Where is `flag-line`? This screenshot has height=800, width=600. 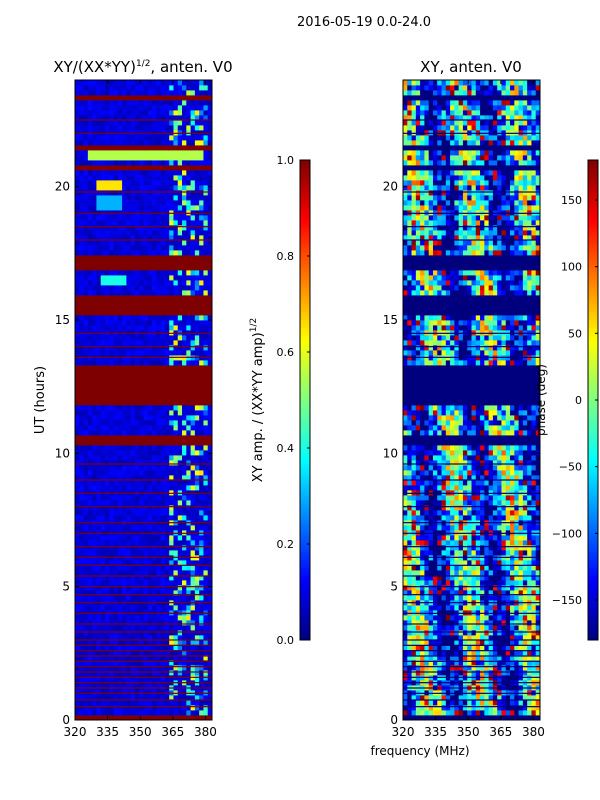
flag-line is located at coordinates (143, 688).